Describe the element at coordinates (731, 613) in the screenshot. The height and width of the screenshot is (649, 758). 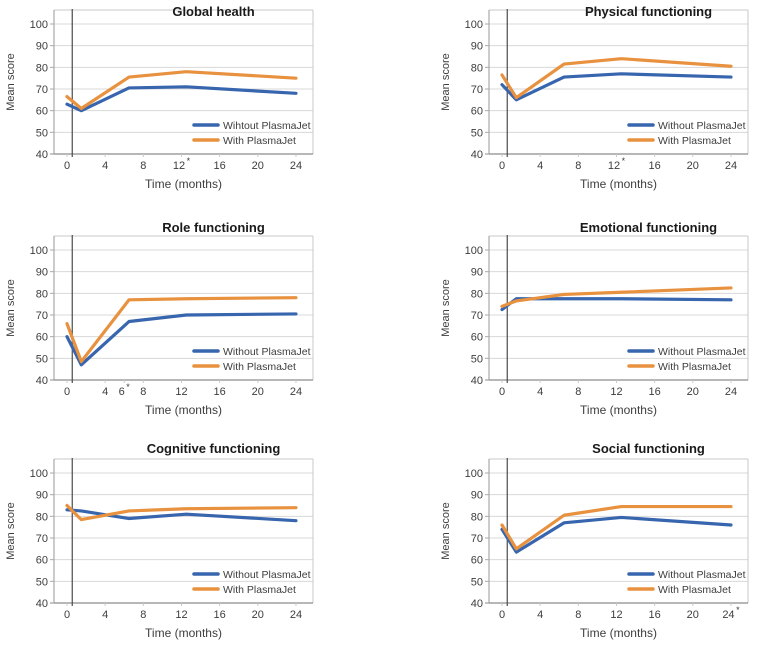
I see `svg-text:24*: 24 *` at that location.